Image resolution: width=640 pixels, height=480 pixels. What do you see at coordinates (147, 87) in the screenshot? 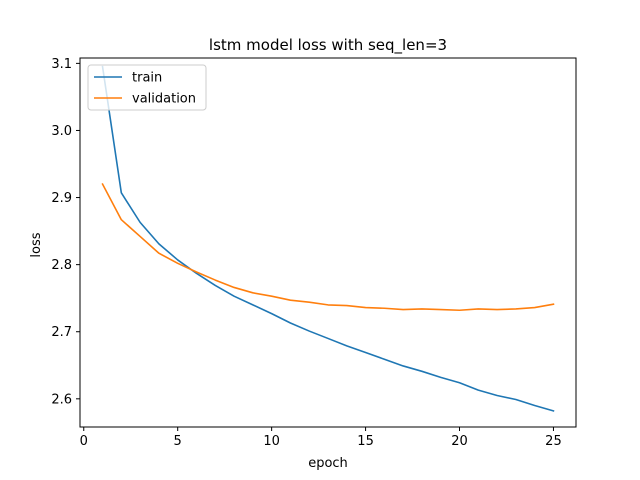
I see `legend: train validation` at bounding box center [147, 87].